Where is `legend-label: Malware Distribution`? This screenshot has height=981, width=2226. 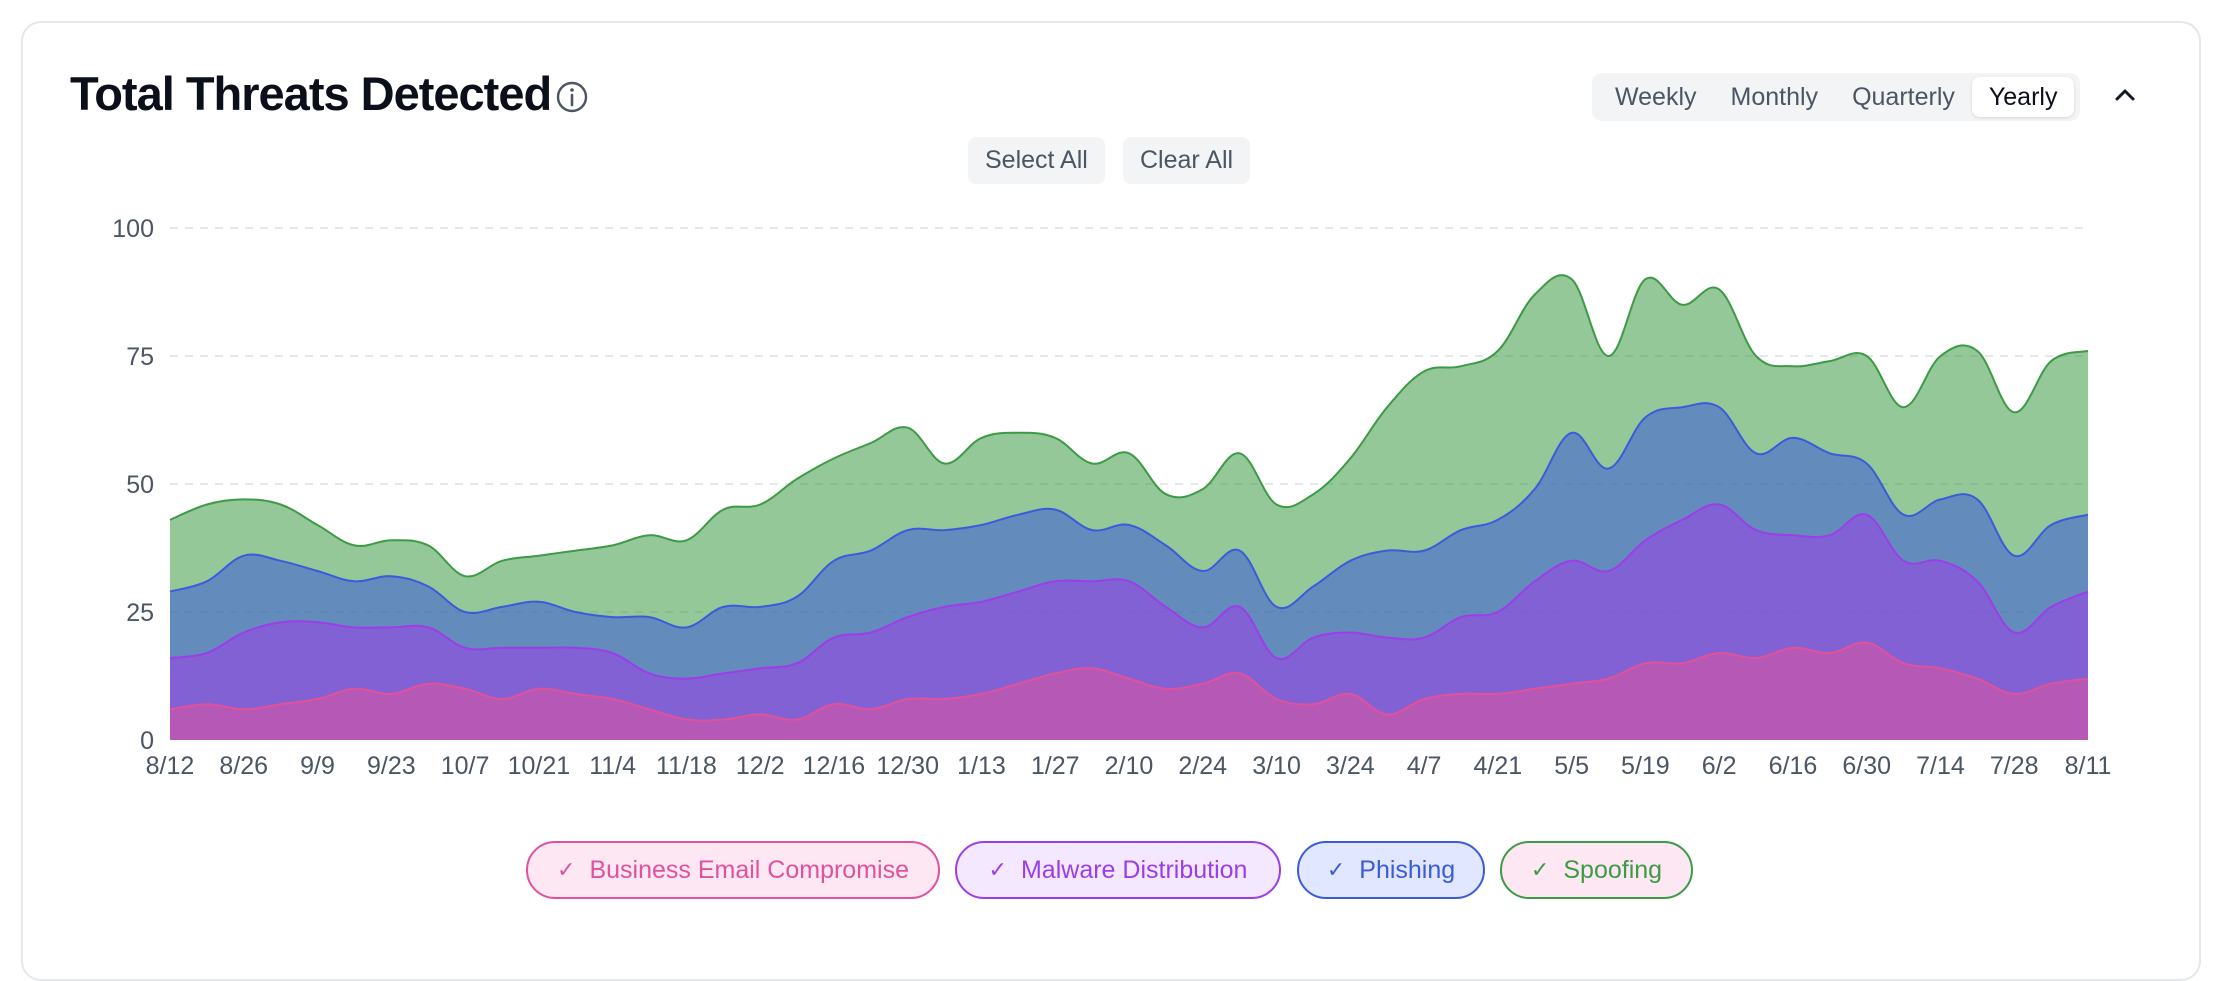 legend-label: Malware Distribution is located at coordinates (1134, 869).